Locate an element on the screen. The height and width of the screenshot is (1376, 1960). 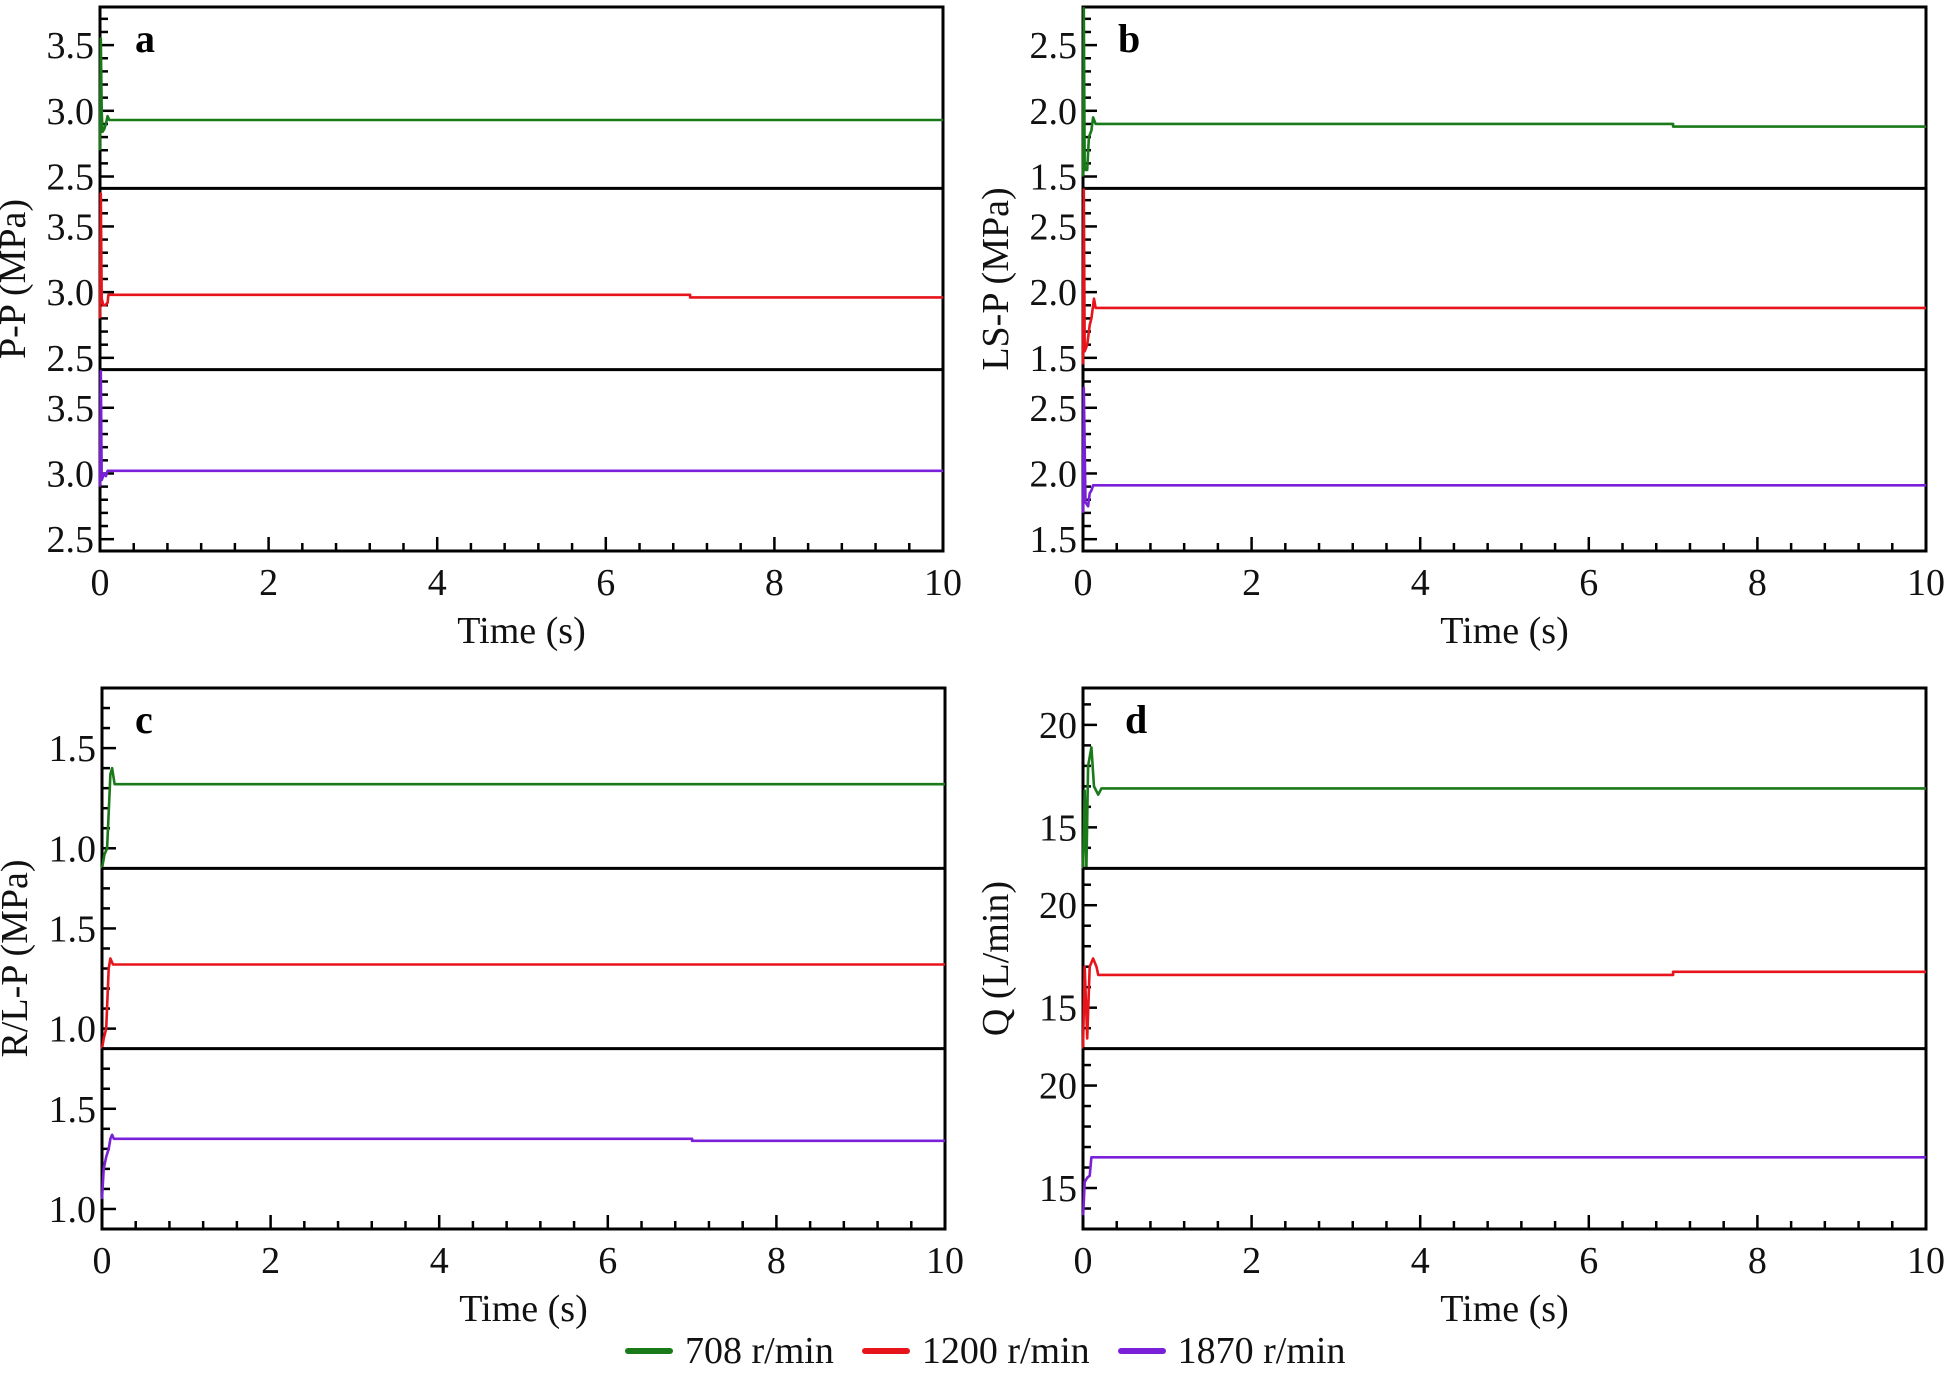
series-line-1200-panel-c is located at coordinates (522, 1003).